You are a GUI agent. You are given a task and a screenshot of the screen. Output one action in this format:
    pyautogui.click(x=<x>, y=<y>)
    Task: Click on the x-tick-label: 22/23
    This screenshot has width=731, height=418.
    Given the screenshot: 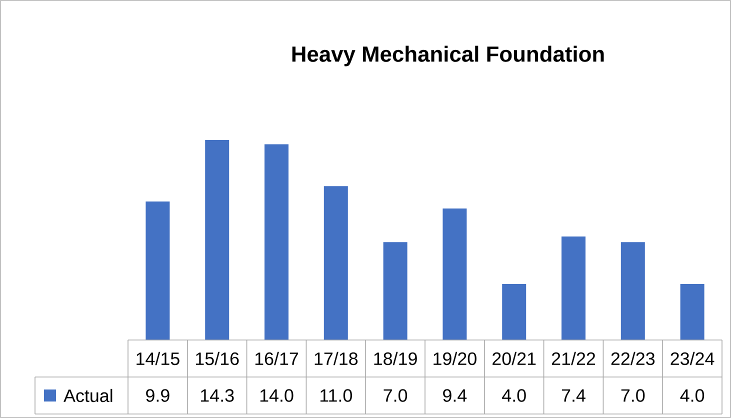 What is the action you would take?
    pyautogui.click(x=633, y=359)
    